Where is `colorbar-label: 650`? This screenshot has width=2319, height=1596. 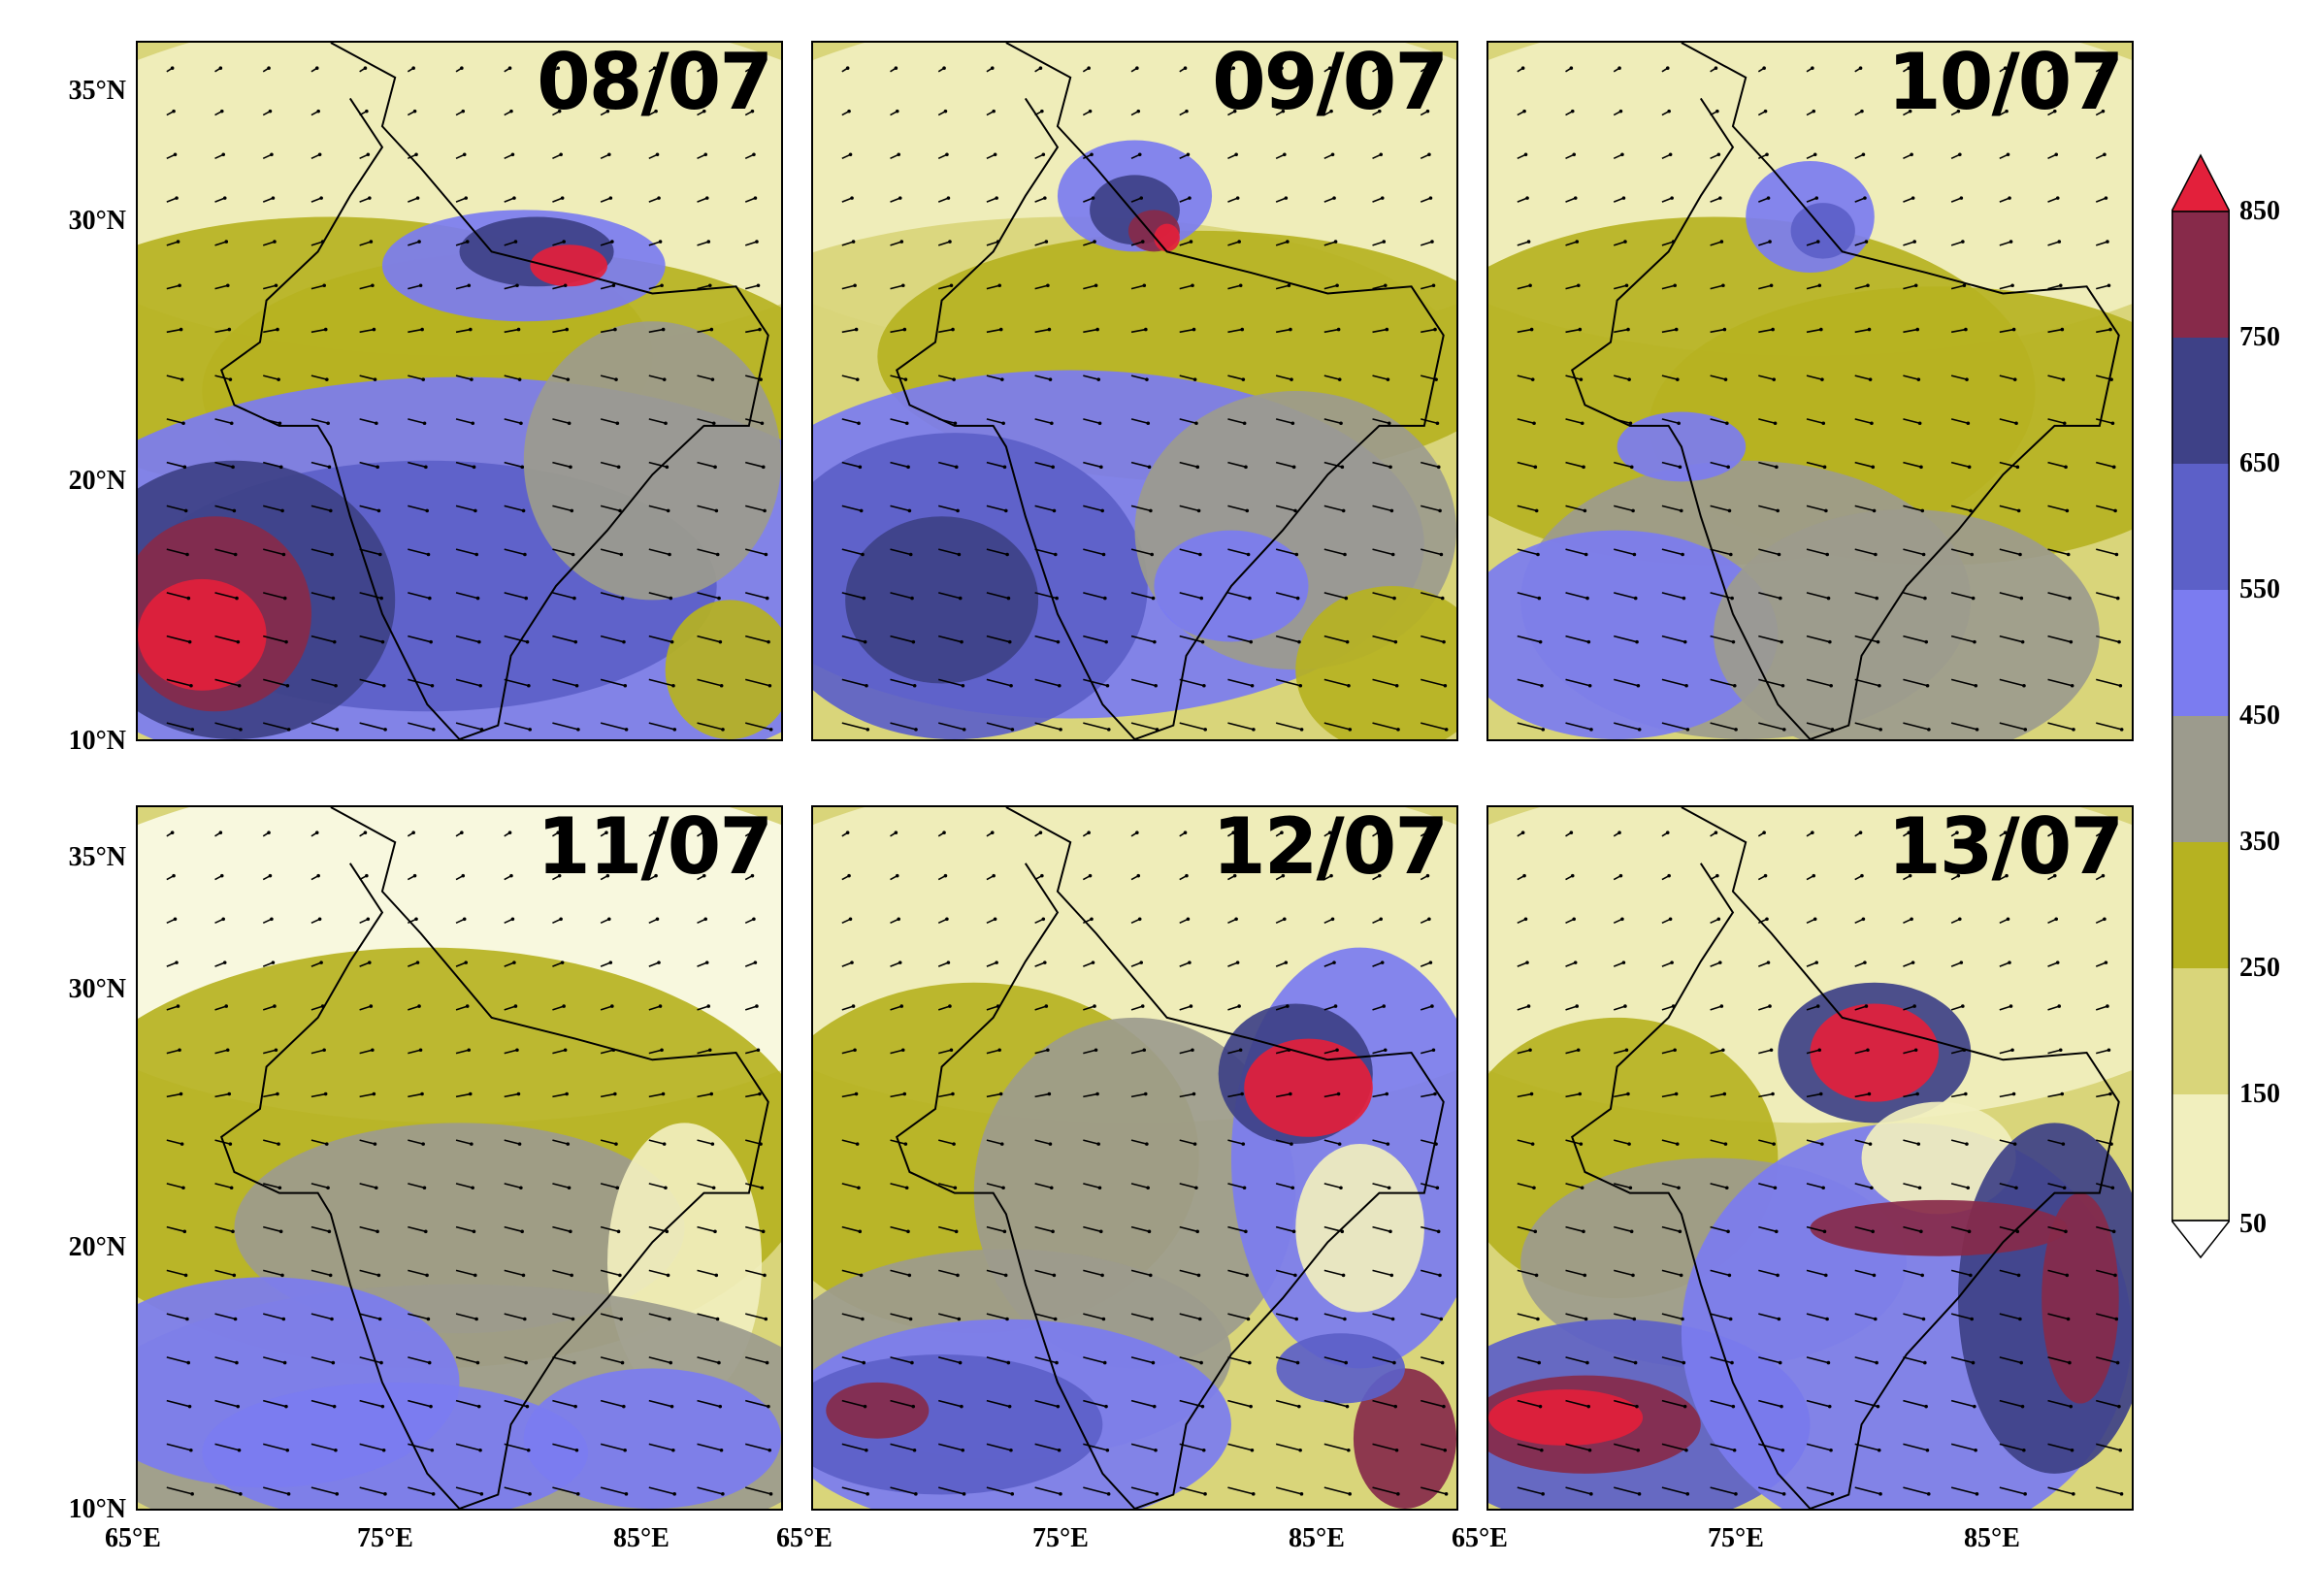
colorbar-label: 650 is located at coordinates (2259, 463).